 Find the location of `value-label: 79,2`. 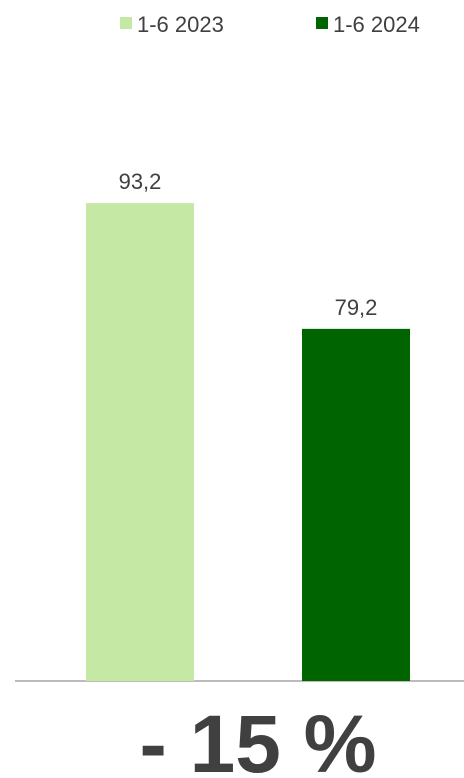

value-label: 79,2 is located at coordinates (356, 307).